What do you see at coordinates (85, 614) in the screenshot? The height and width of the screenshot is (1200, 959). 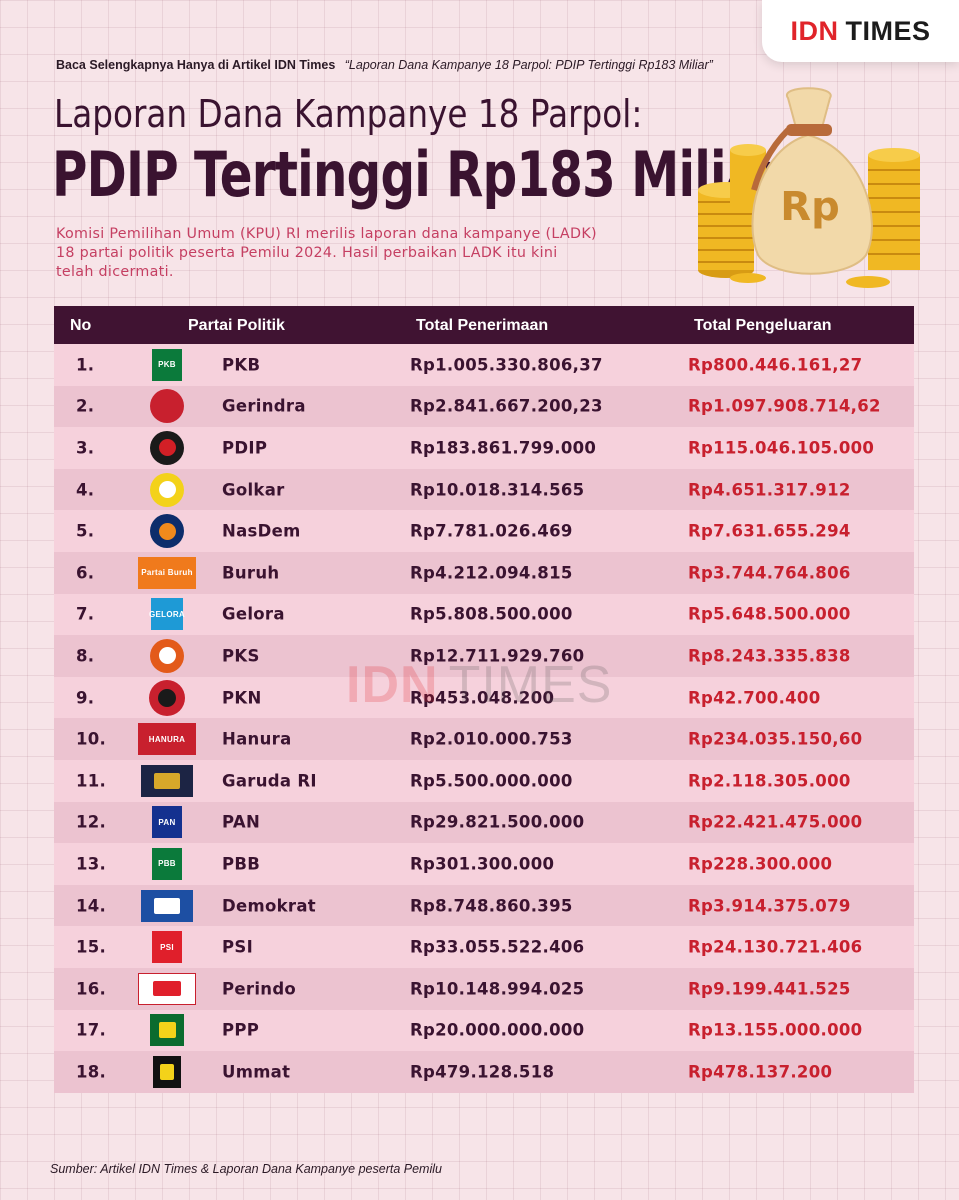 I see `row-number: 7.` at bounding box center [85, 614].